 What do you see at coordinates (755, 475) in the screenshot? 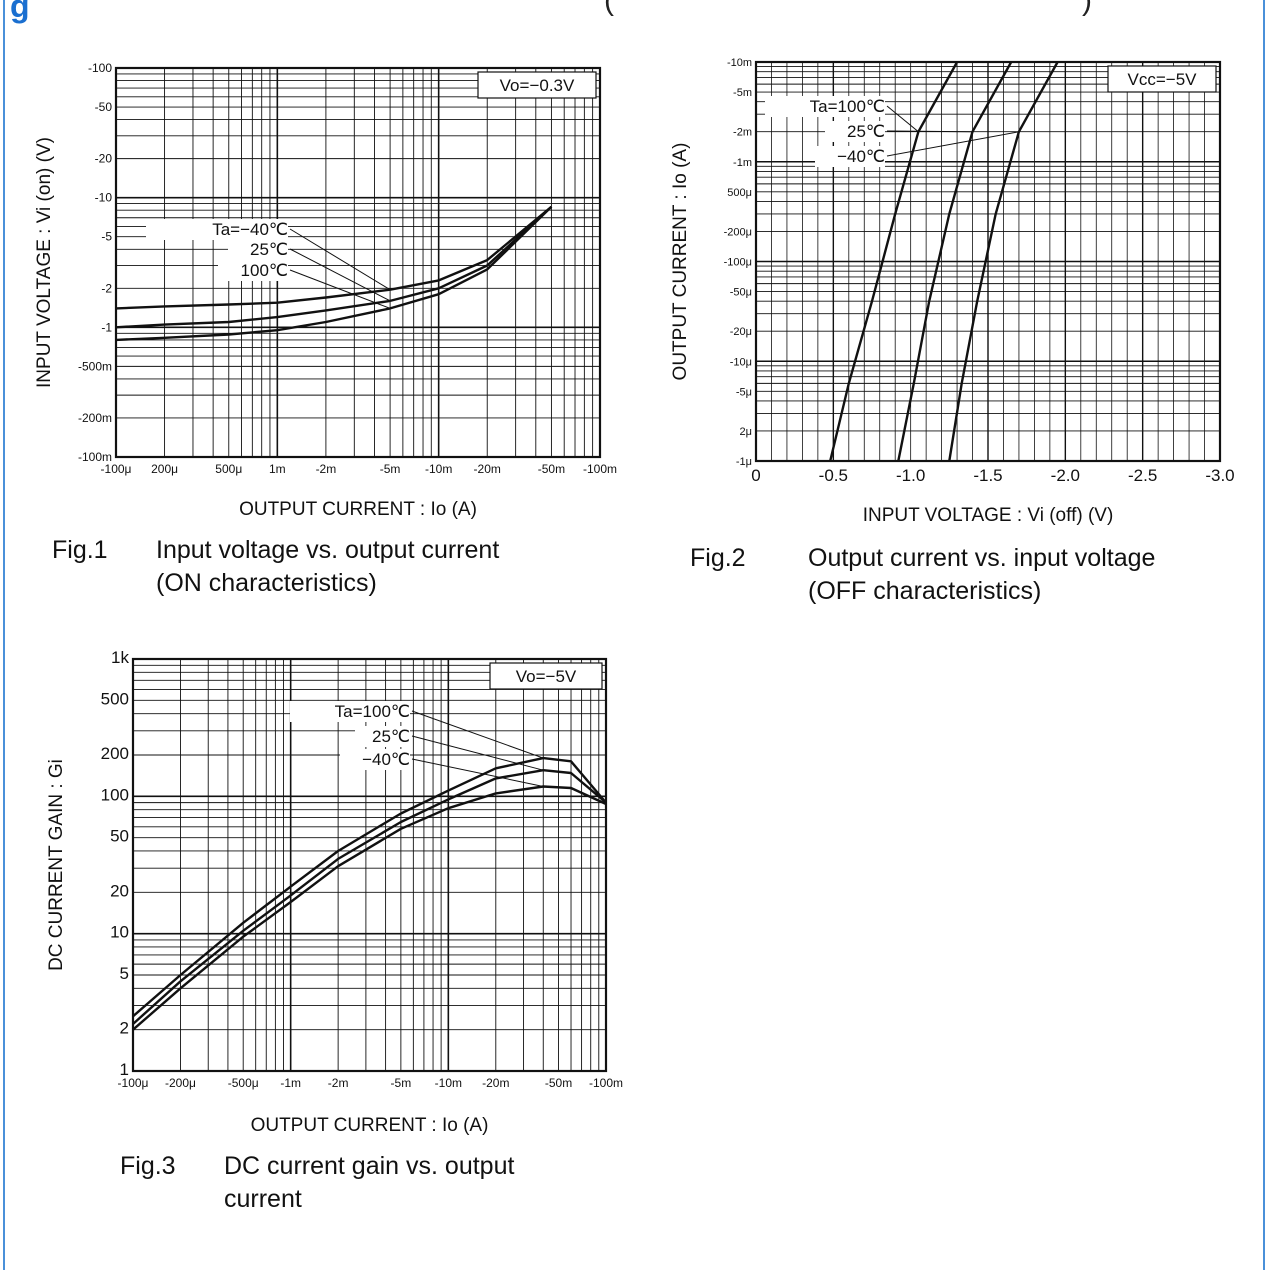
I see `x-tick-label: 0` at bounding box center [755, 475].